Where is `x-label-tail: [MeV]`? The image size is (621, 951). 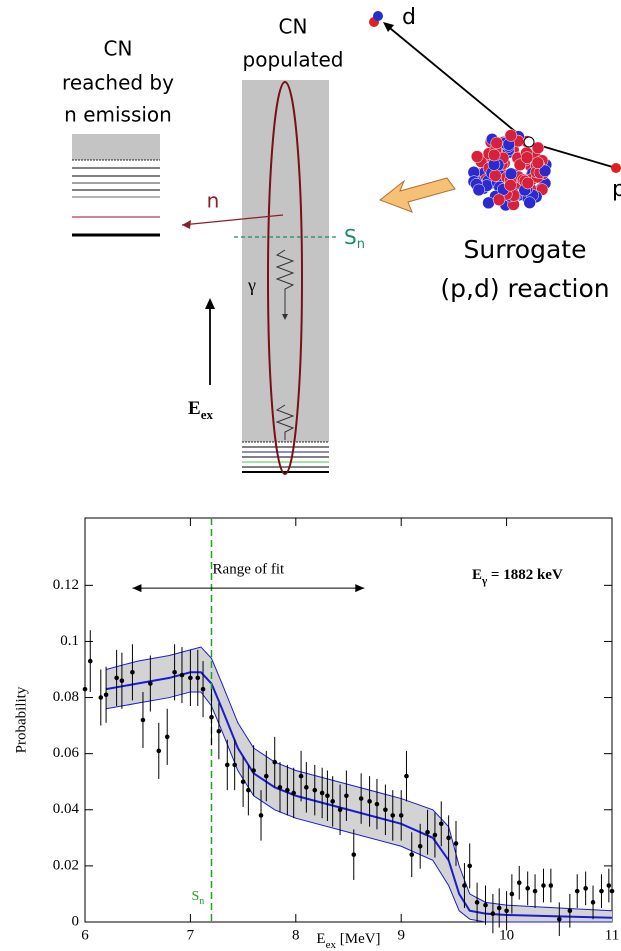 x-label-tail: [MeV] is located at coordinates (358, 939).